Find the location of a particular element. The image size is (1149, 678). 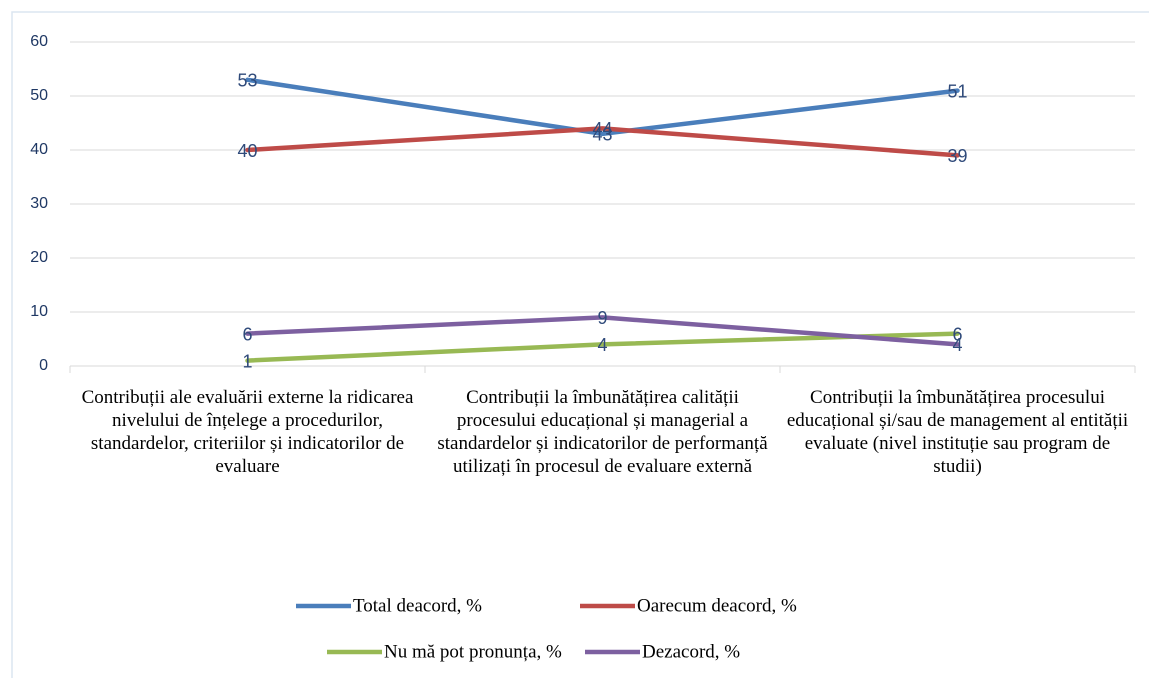

data-label: 44 is located at coordinates (602, 129).